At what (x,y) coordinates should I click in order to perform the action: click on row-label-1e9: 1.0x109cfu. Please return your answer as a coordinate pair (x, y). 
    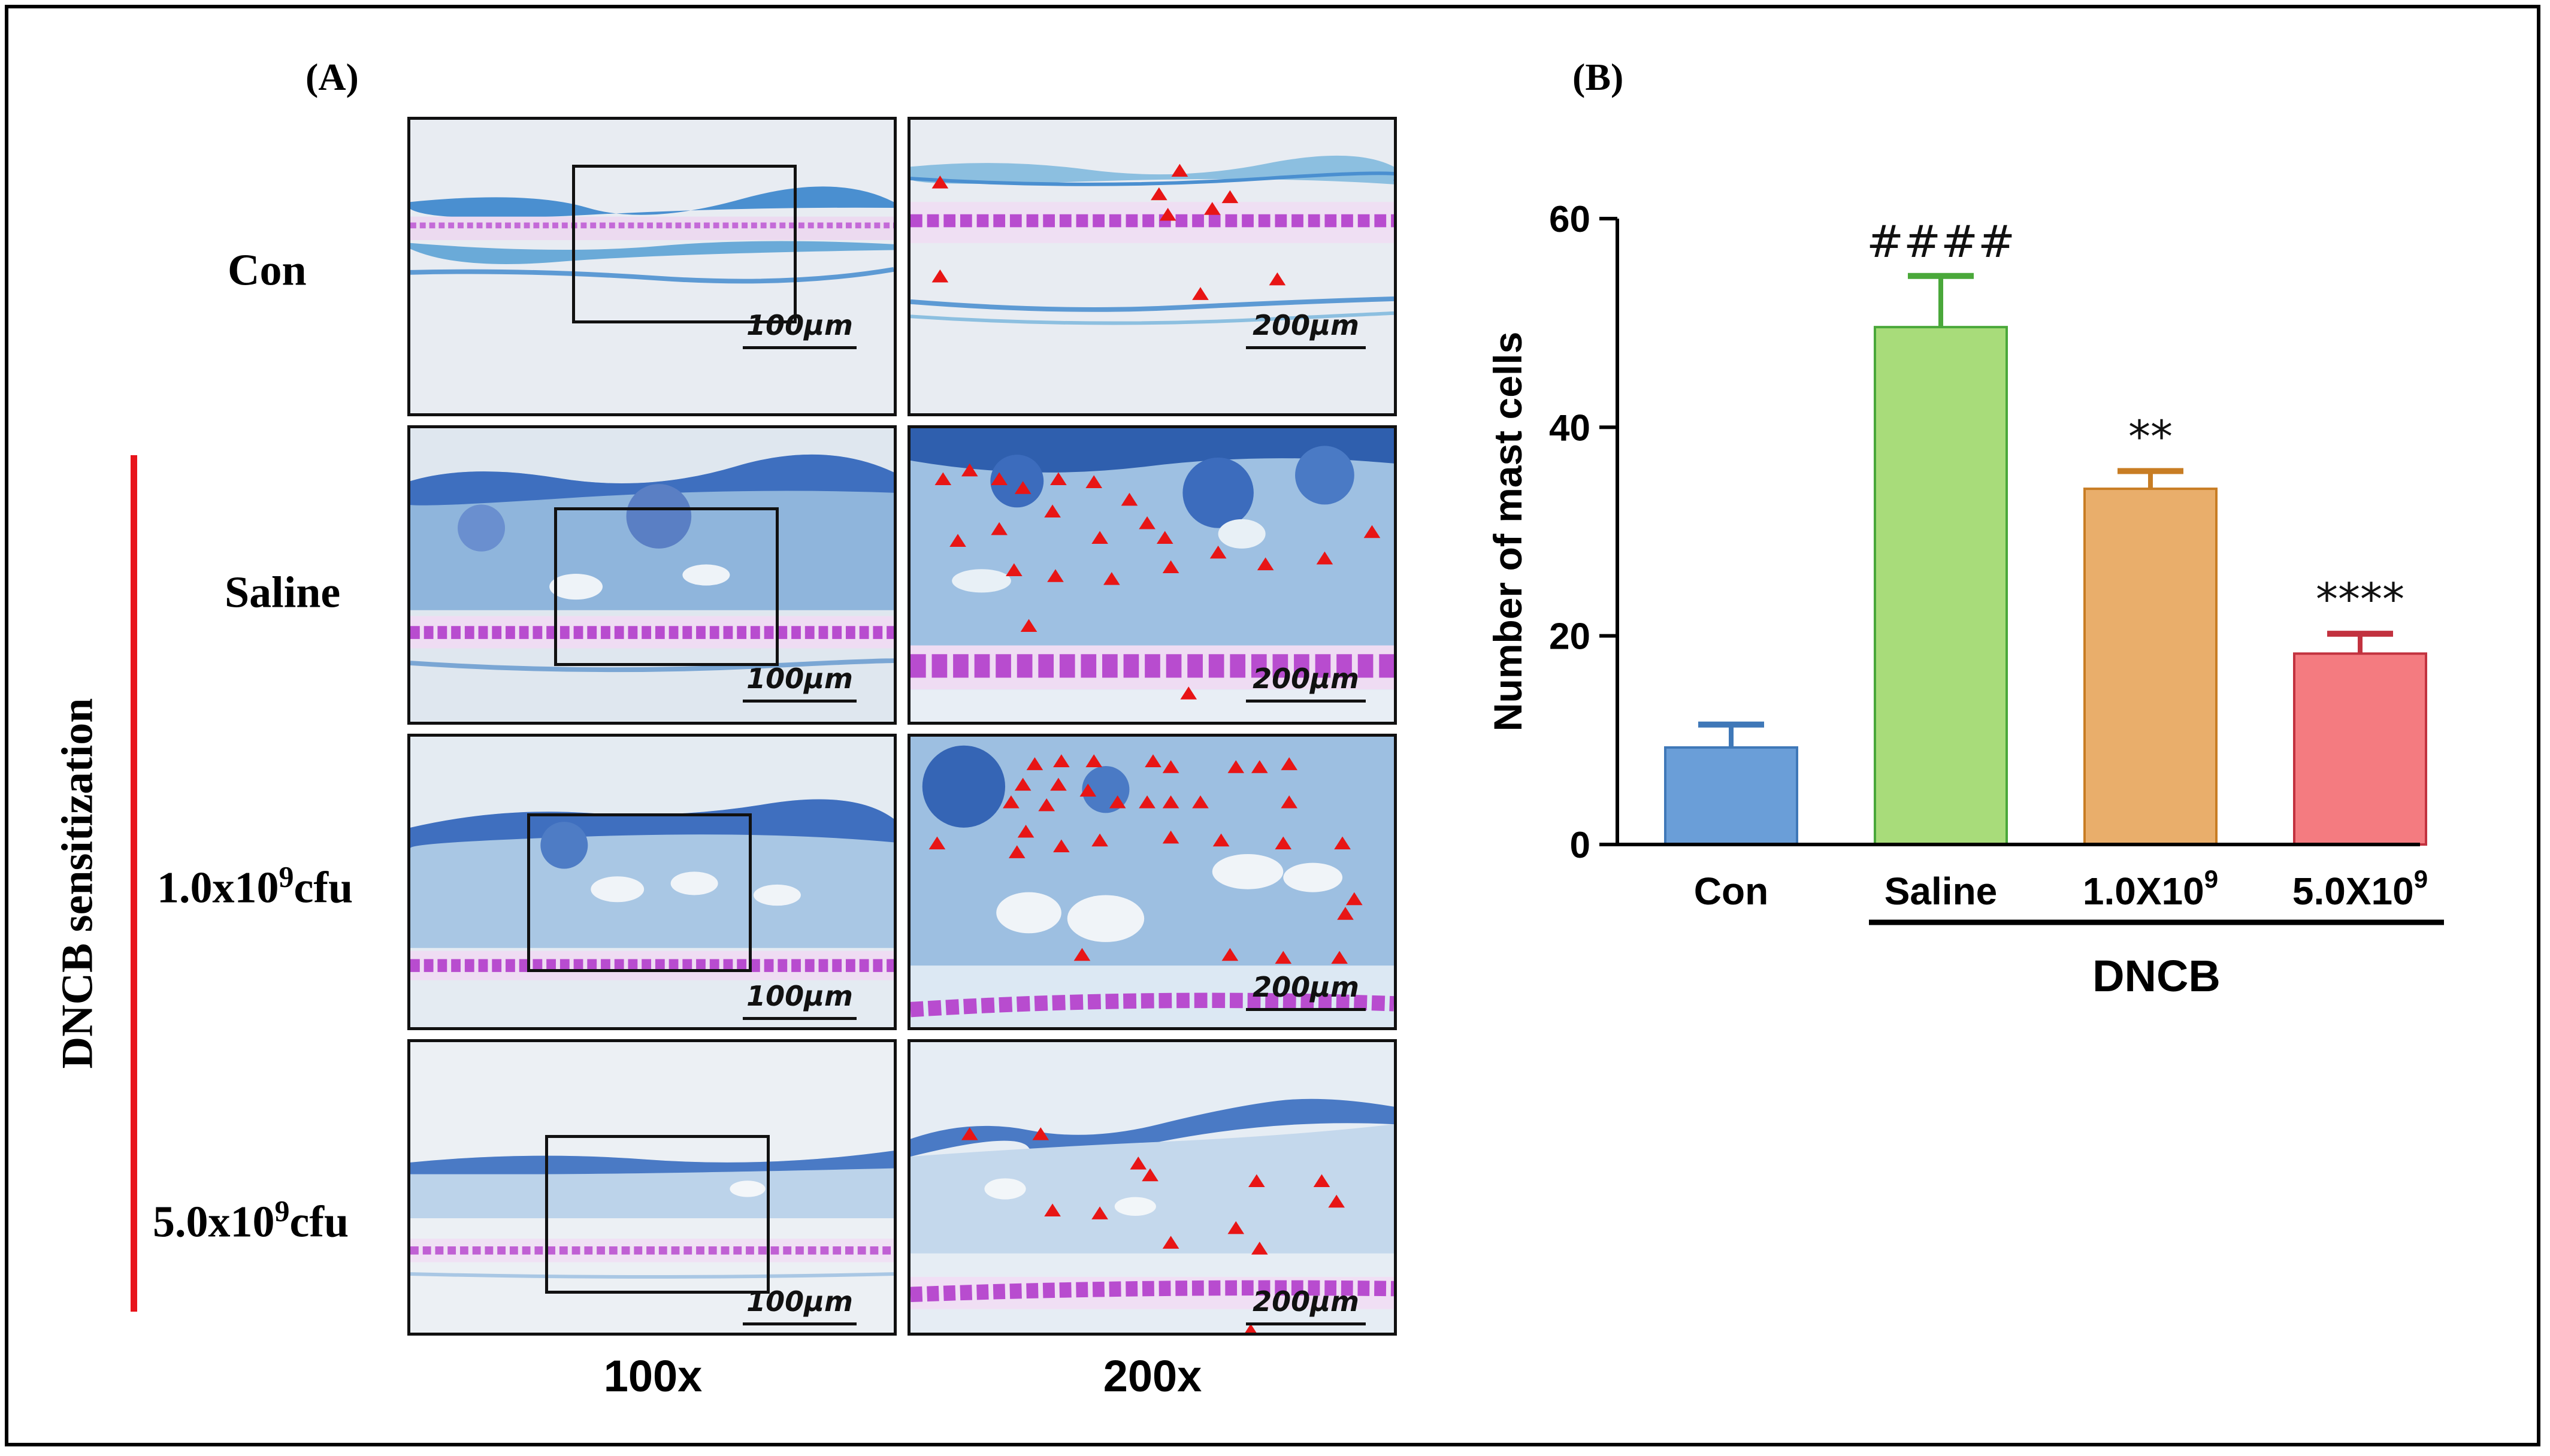
    Looking at the image, I should click on (255, 886).